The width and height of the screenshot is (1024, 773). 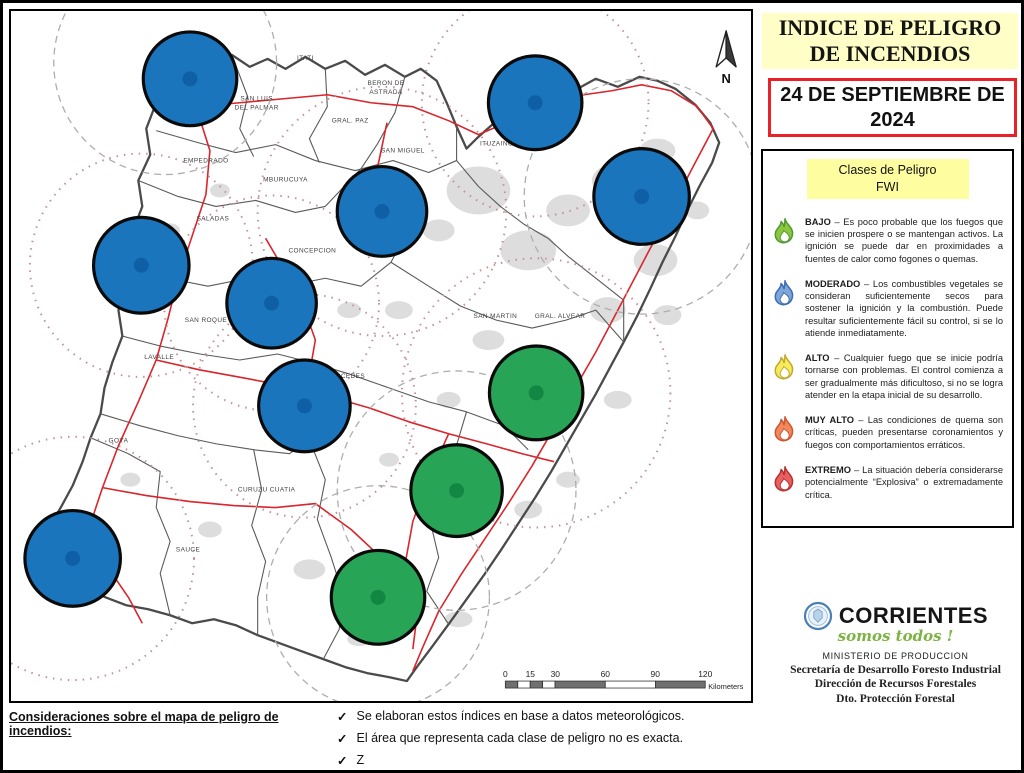 I want to click on department-label: GOYA, so click(x=119, y=441).